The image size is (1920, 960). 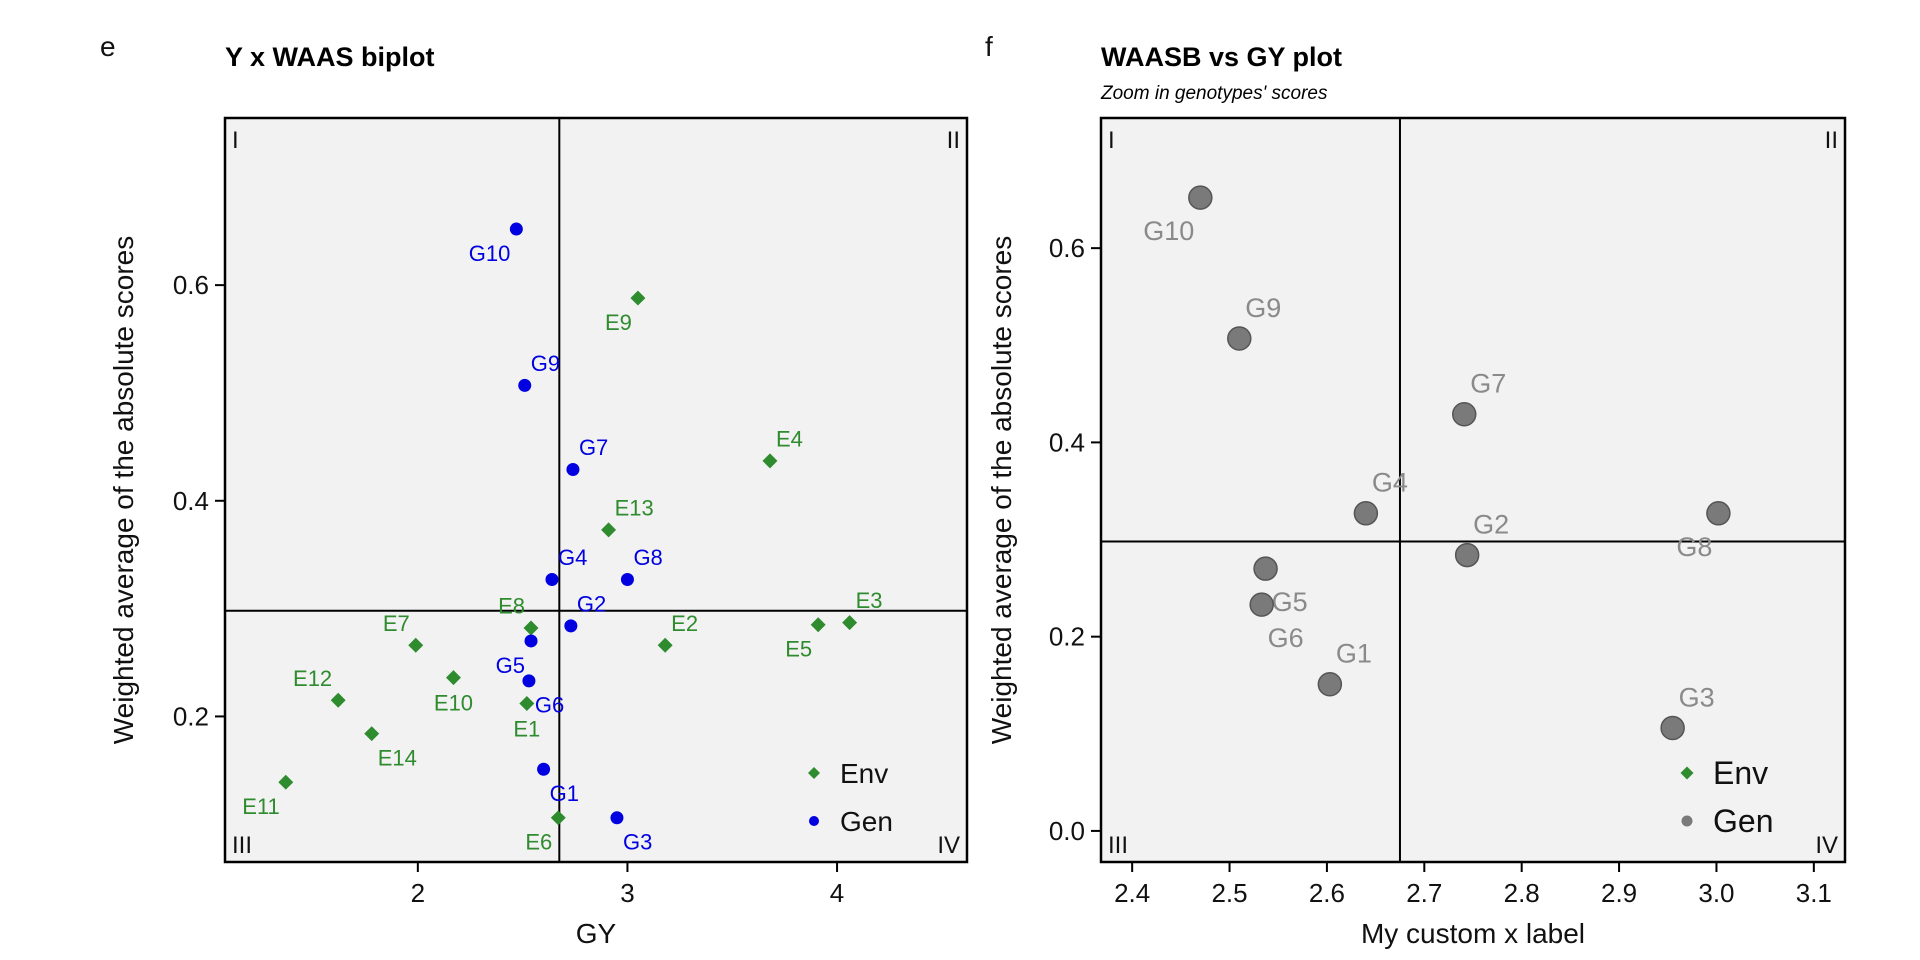 What do you see at coordinates (1814, 893) in the screenshot?
I see `x-tick-label: 3.1` at bounding box center [1814, 893].